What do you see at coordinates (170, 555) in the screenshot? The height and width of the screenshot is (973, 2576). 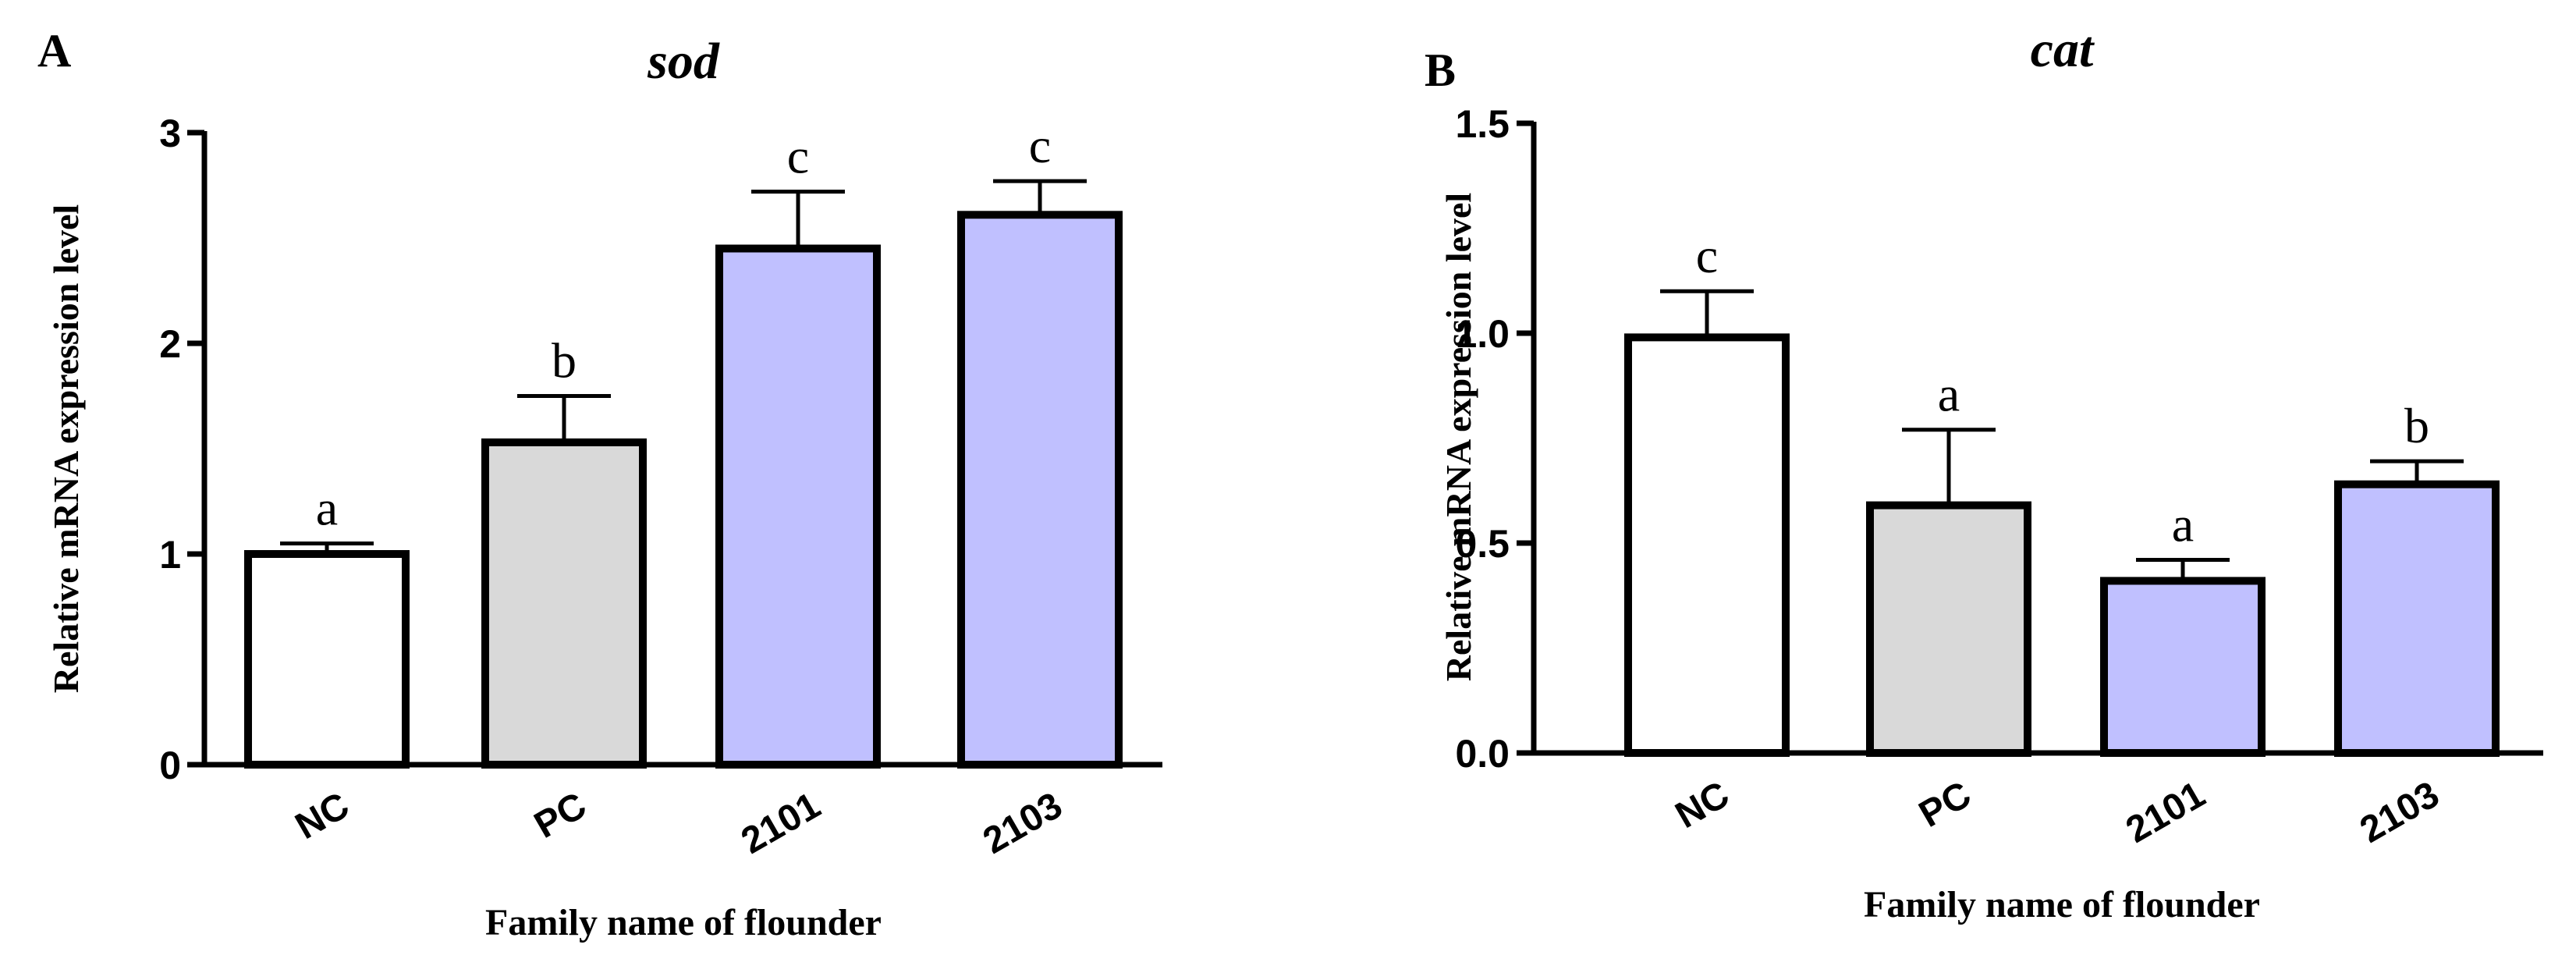 I see `y-tick-label: 1` at bounding box center [170, 555].